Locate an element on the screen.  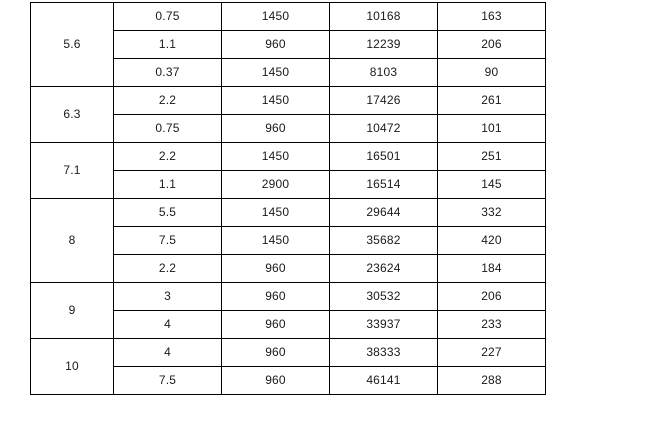
cell-value1: 16514 is located at coordinates (383, 184).